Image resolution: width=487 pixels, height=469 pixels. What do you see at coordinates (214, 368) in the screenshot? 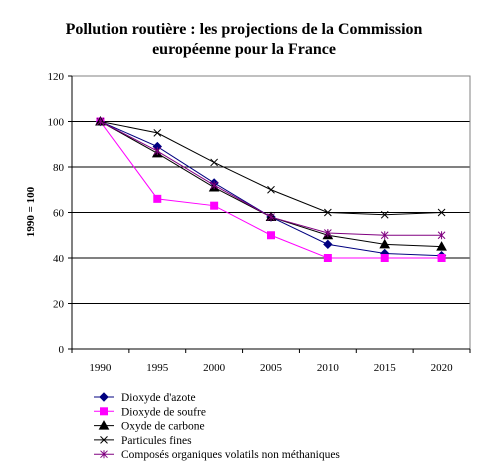
I see `x-tick-label: 2000` at bounding box center [214, 368].